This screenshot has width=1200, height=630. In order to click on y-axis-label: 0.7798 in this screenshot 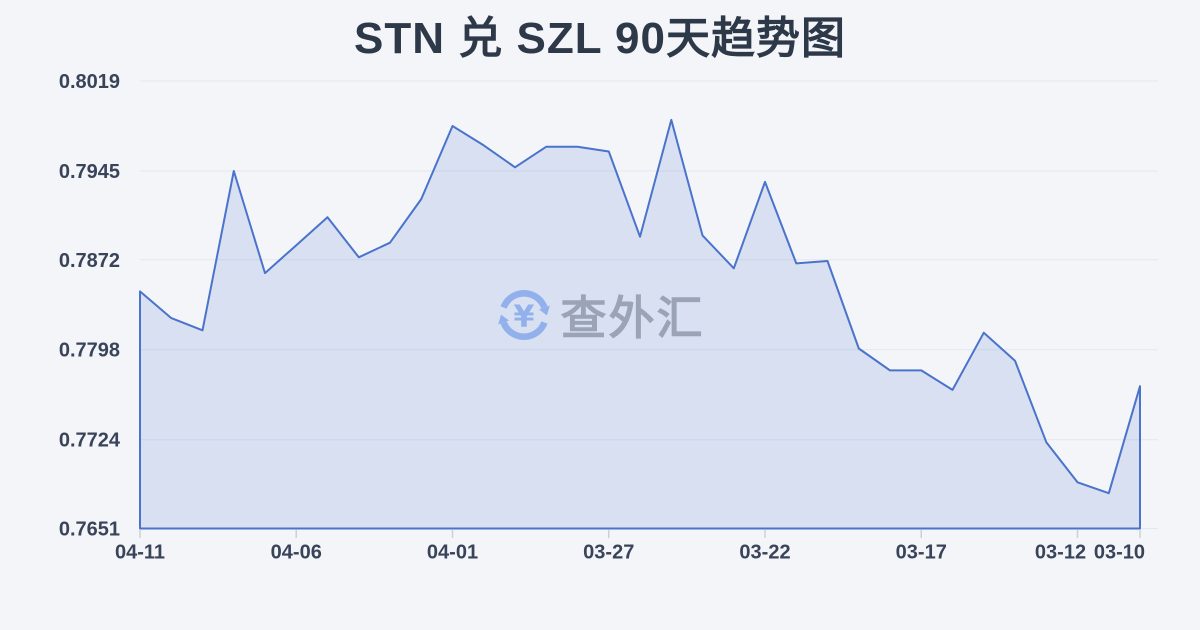, I will do `click(89, 351)`.